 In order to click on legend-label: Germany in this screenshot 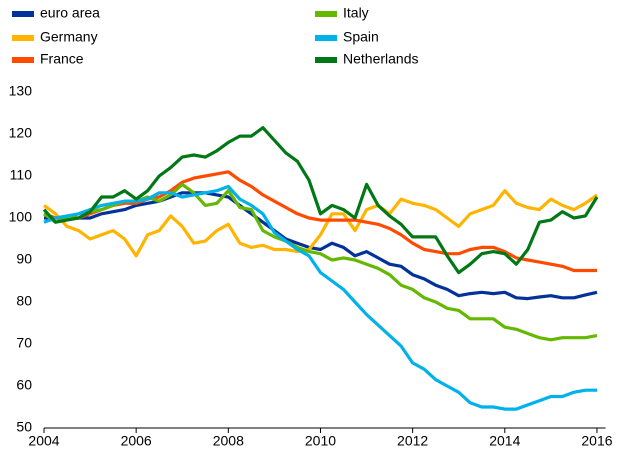, I will do `click(69, 37)`.